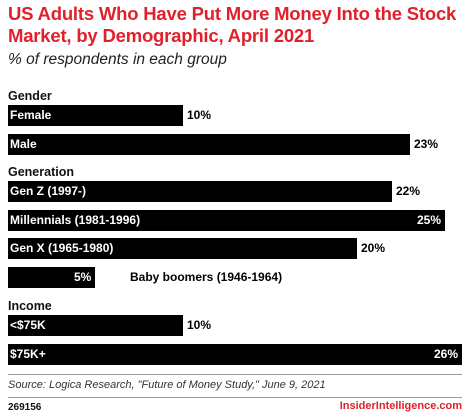 The width and height of the screenshot is (470, 419). What do you see at coordinates (408, 191) in the screenshot?
I see `bar-value-label: 22%` at bounding box center [408, 191].